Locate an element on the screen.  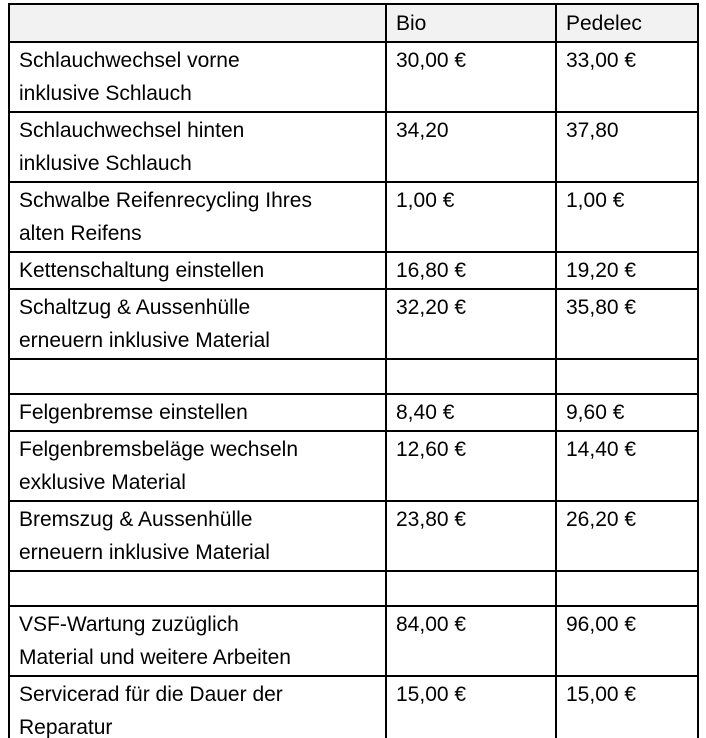
header-row: Bio Pedelec is located at coordinates (353, 23).